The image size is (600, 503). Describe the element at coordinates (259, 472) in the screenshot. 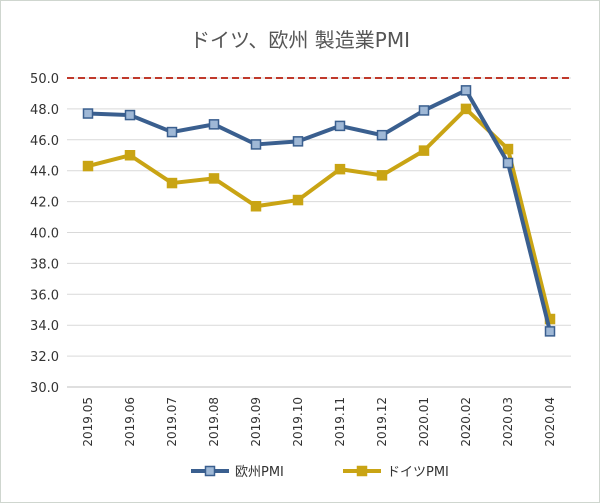

I see `legend-label: 欧州PMI` at that location.